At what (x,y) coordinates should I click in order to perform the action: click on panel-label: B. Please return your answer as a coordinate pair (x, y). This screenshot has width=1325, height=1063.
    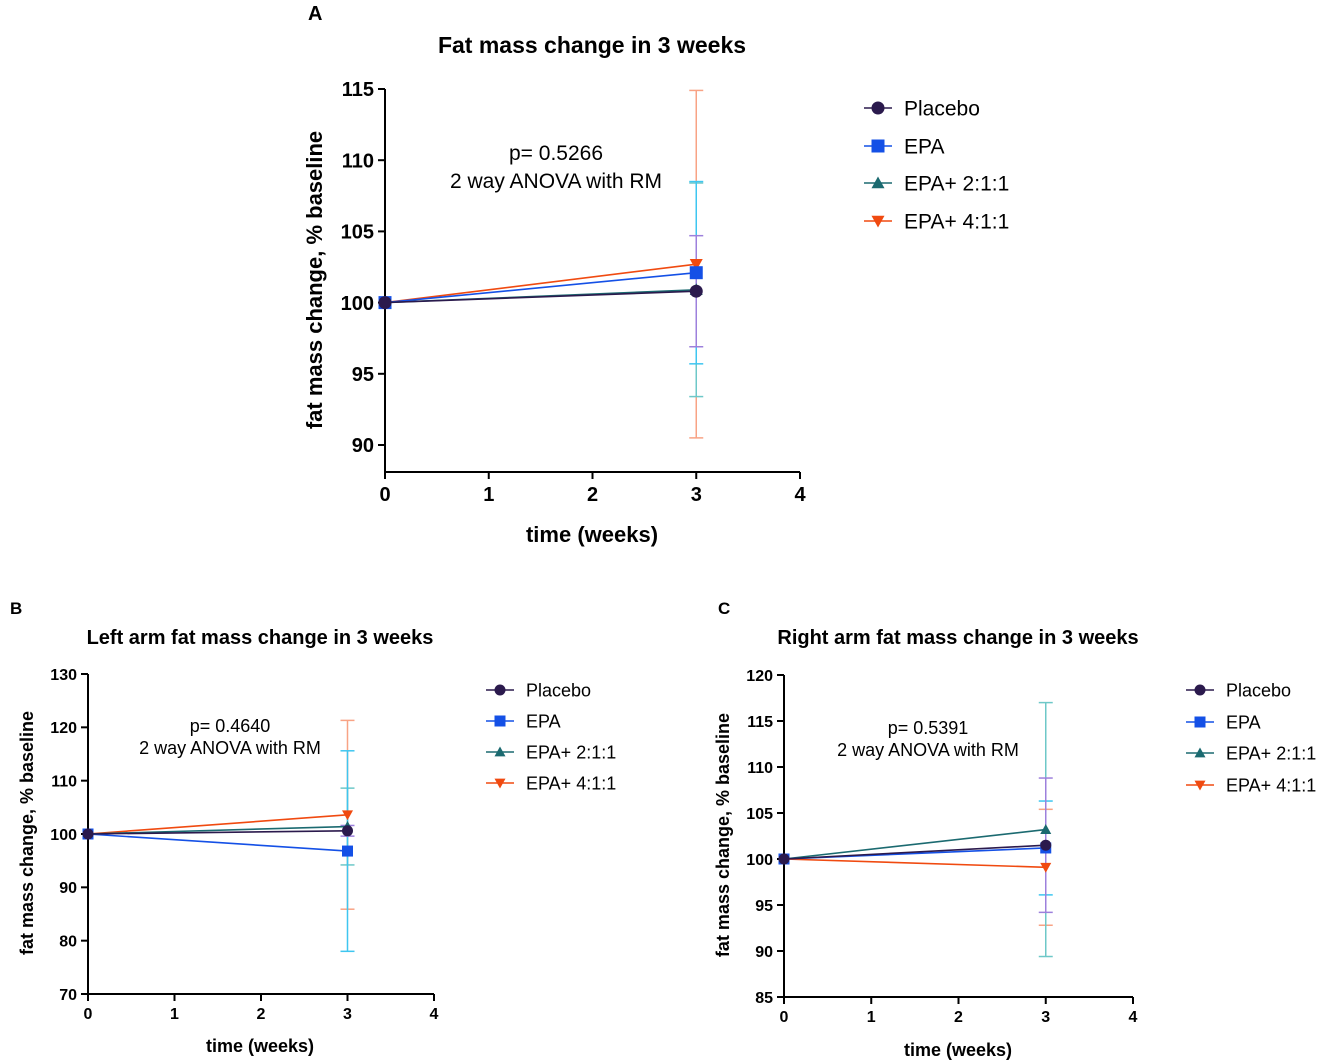
    Looking at the image, I should click on (16, 608).